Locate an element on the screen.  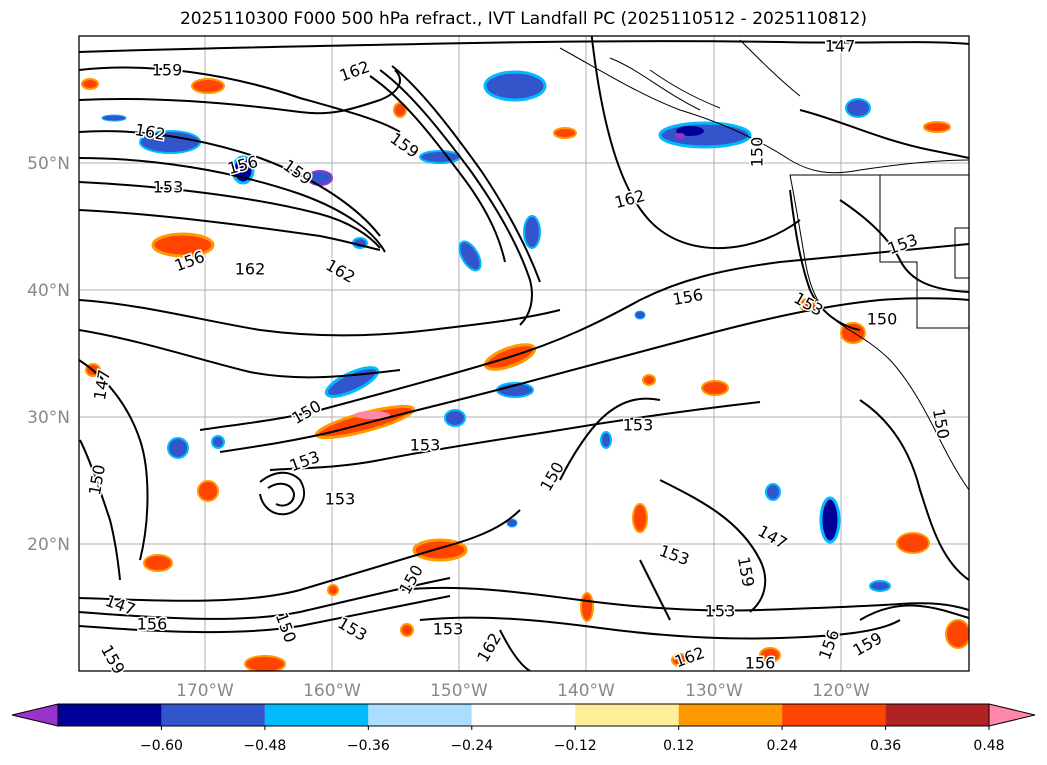
lat-label-50n: 50°N is located at coordinates (48, 164).